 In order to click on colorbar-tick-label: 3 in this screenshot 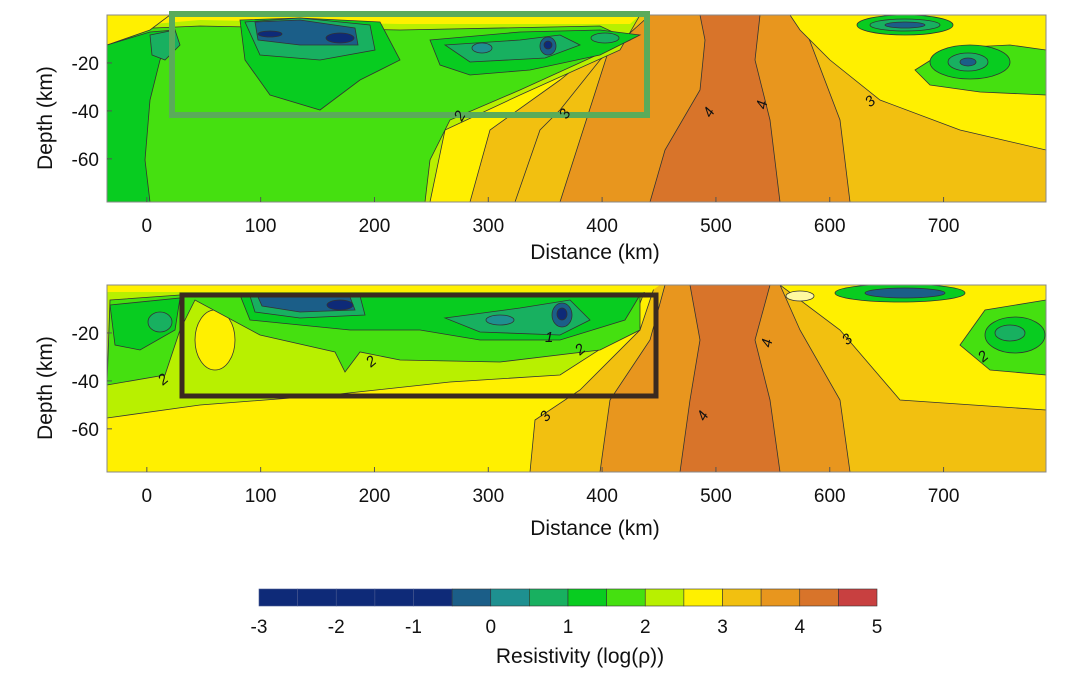, I will do `click(722, 627)`.